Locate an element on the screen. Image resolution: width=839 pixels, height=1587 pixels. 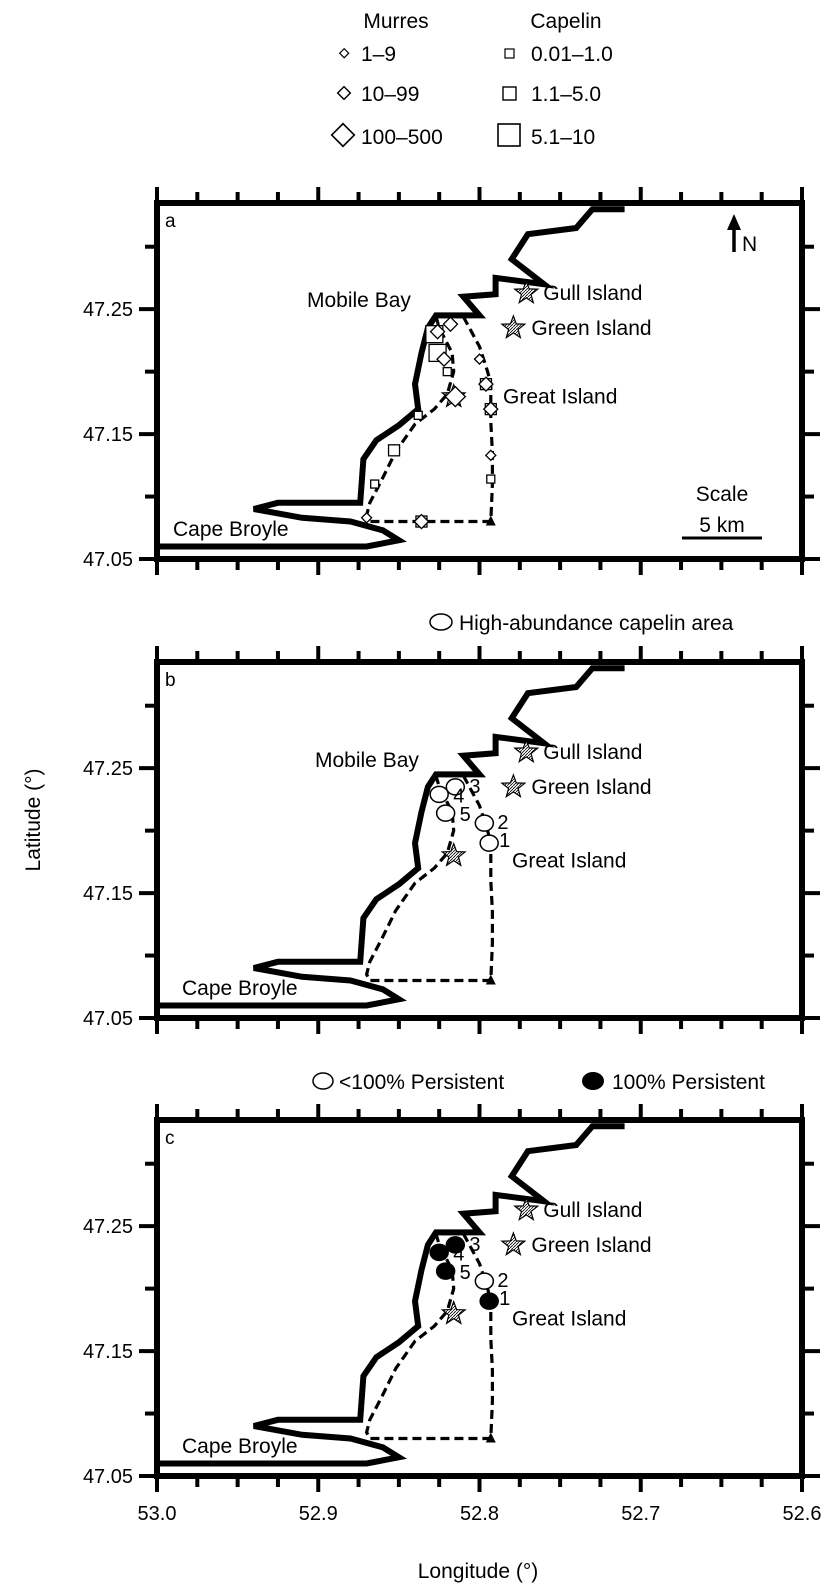
capelin-area-legend: High-abundance capelin area is located at coordinates (581, 623).